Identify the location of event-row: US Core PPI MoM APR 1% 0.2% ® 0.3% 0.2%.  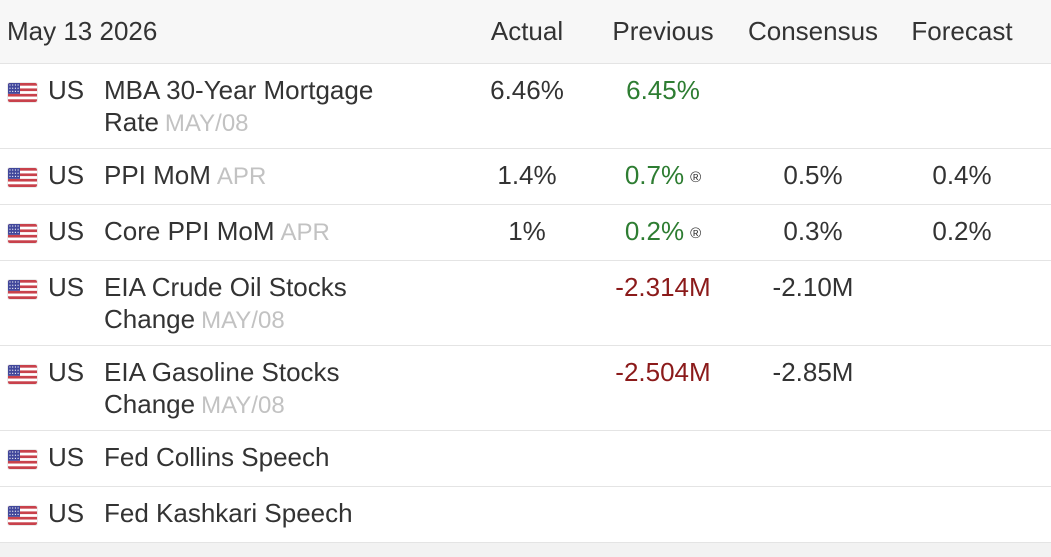
(525, 233).